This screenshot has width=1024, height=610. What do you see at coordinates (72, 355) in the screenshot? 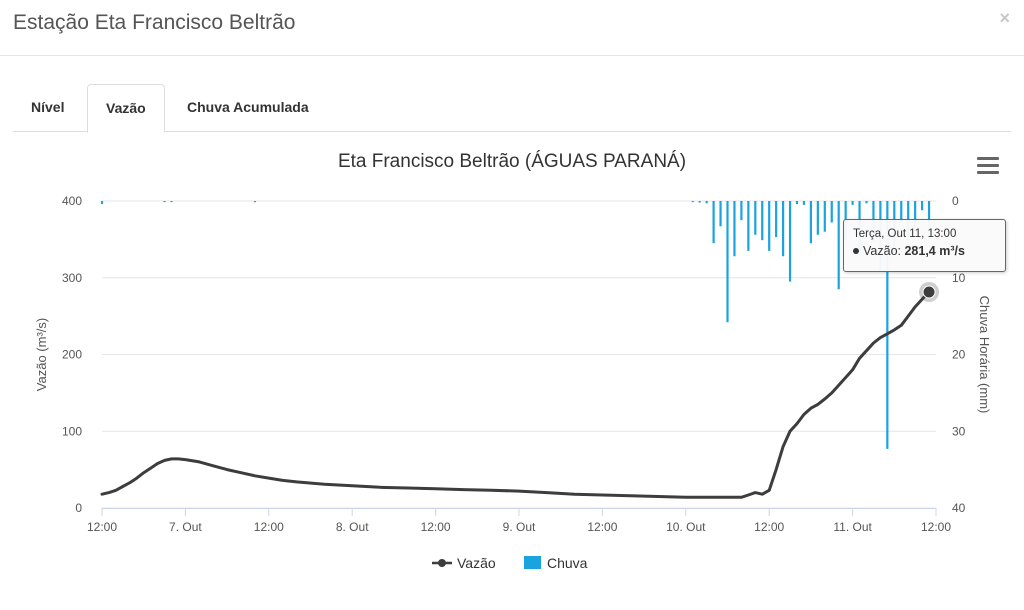
I see `y-tick-label: 200` at bounding box center [72, 355].